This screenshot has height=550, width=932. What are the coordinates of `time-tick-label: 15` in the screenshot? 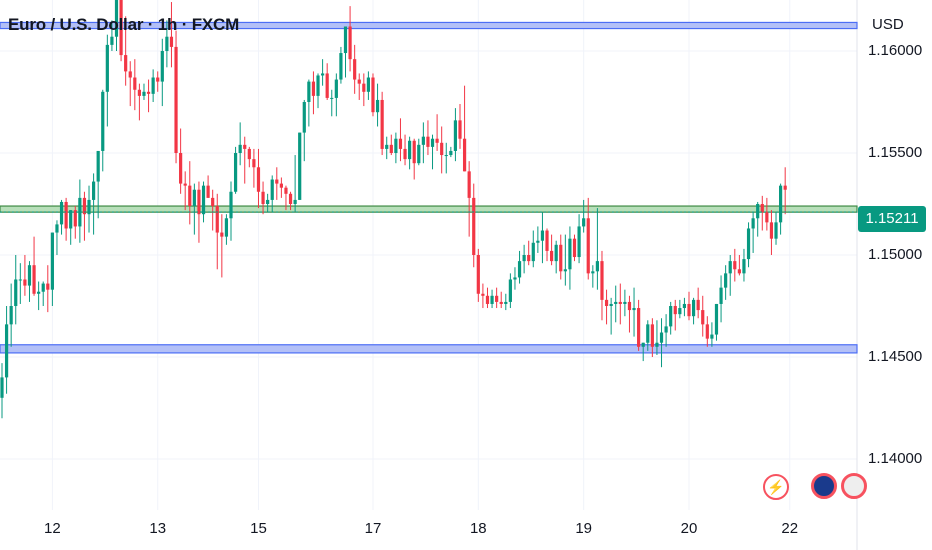 It's located at (258, 528).